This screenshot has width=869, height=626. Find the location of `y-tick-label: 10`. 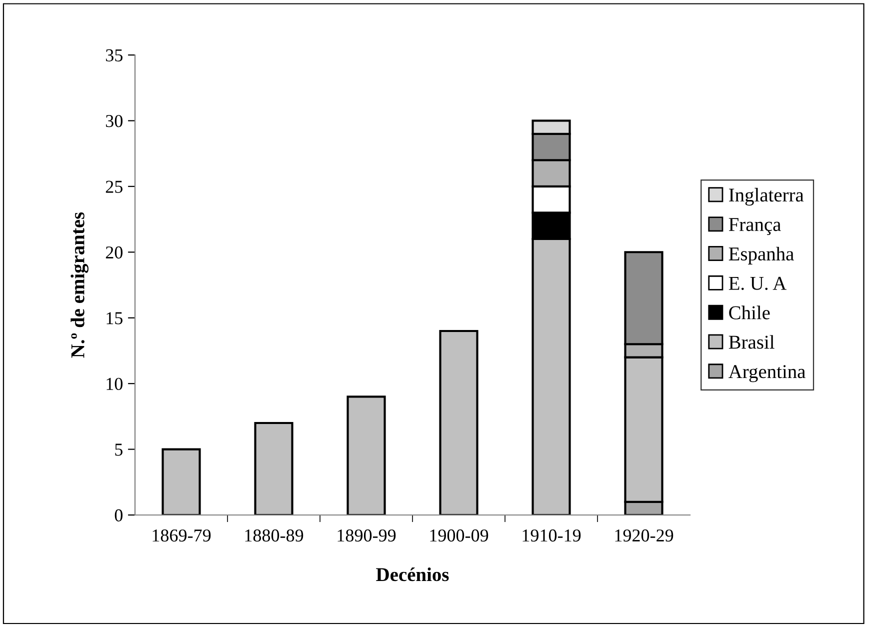

y-tick-label: 10 is located at coordinates (114, 384).